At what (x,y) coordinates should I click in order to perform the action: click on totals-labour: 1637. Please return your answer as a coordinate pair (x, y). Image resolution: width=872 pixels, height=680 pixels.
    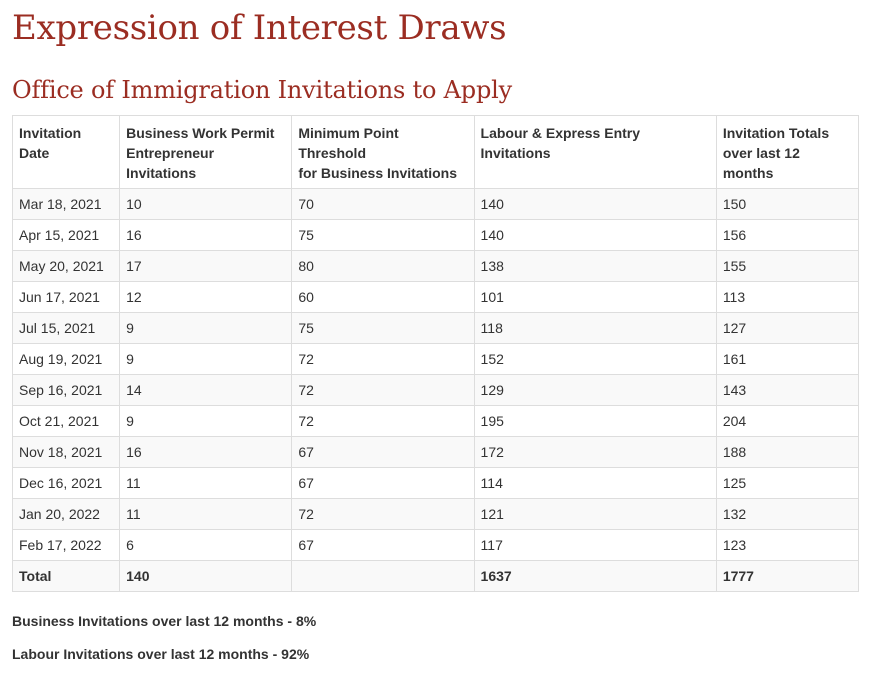
    Looking at the image, I should click on (595, 576).